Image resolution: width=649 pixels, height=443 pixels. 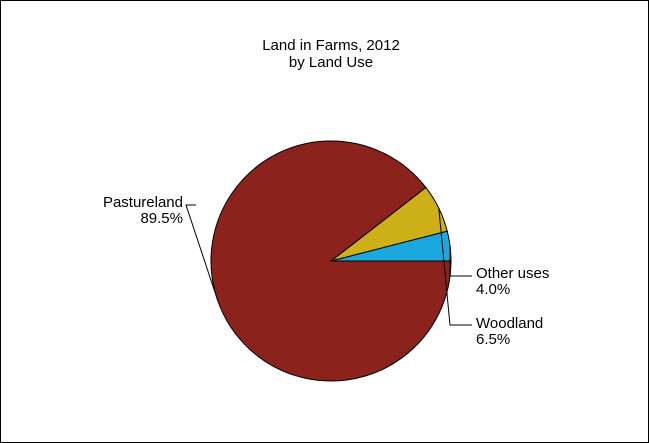 I want to click on slice-label: Pastureland, so click(x=143, y=202).